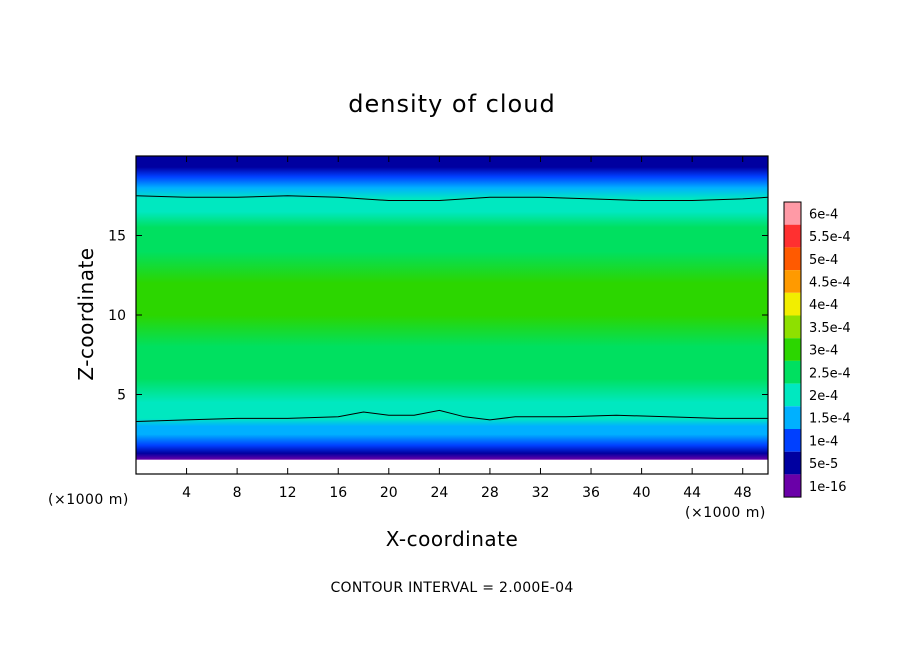 This screenshot has height=654, width=904. Describe the element at coordinates (725, 513) in the screenshot. I see `x-unit-label-right: (×1000 m)` at that location.